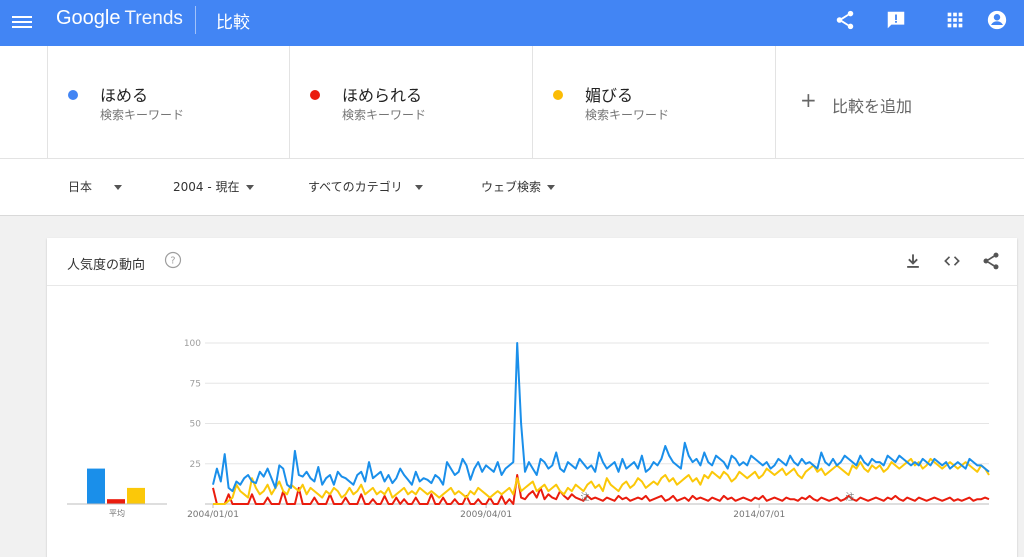 The image size is (1024, 557). I want to click on card-title: 人気度の動向, so click(106, 265).